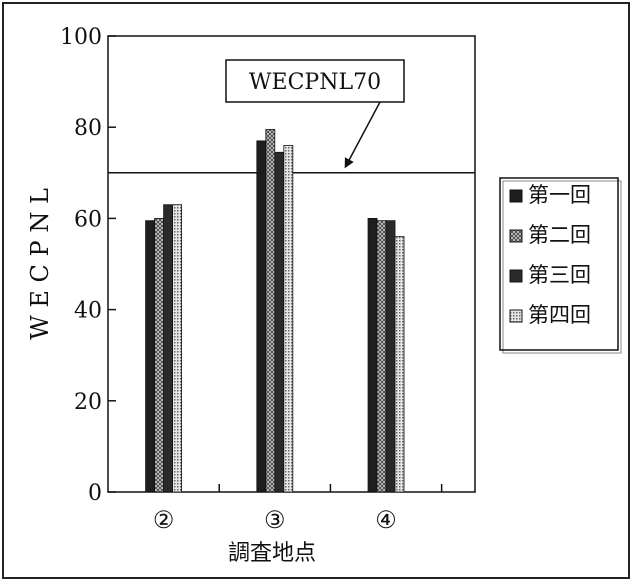  I want to click on legend-label: 第三回, so click(559, 275).